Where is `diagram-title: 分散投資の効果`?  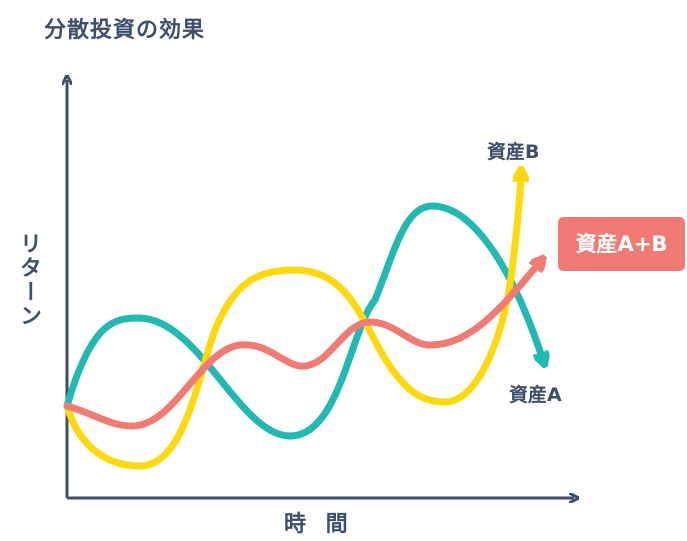
diagram-title: 分散投資の効果 is located at coordinates (125, 30).